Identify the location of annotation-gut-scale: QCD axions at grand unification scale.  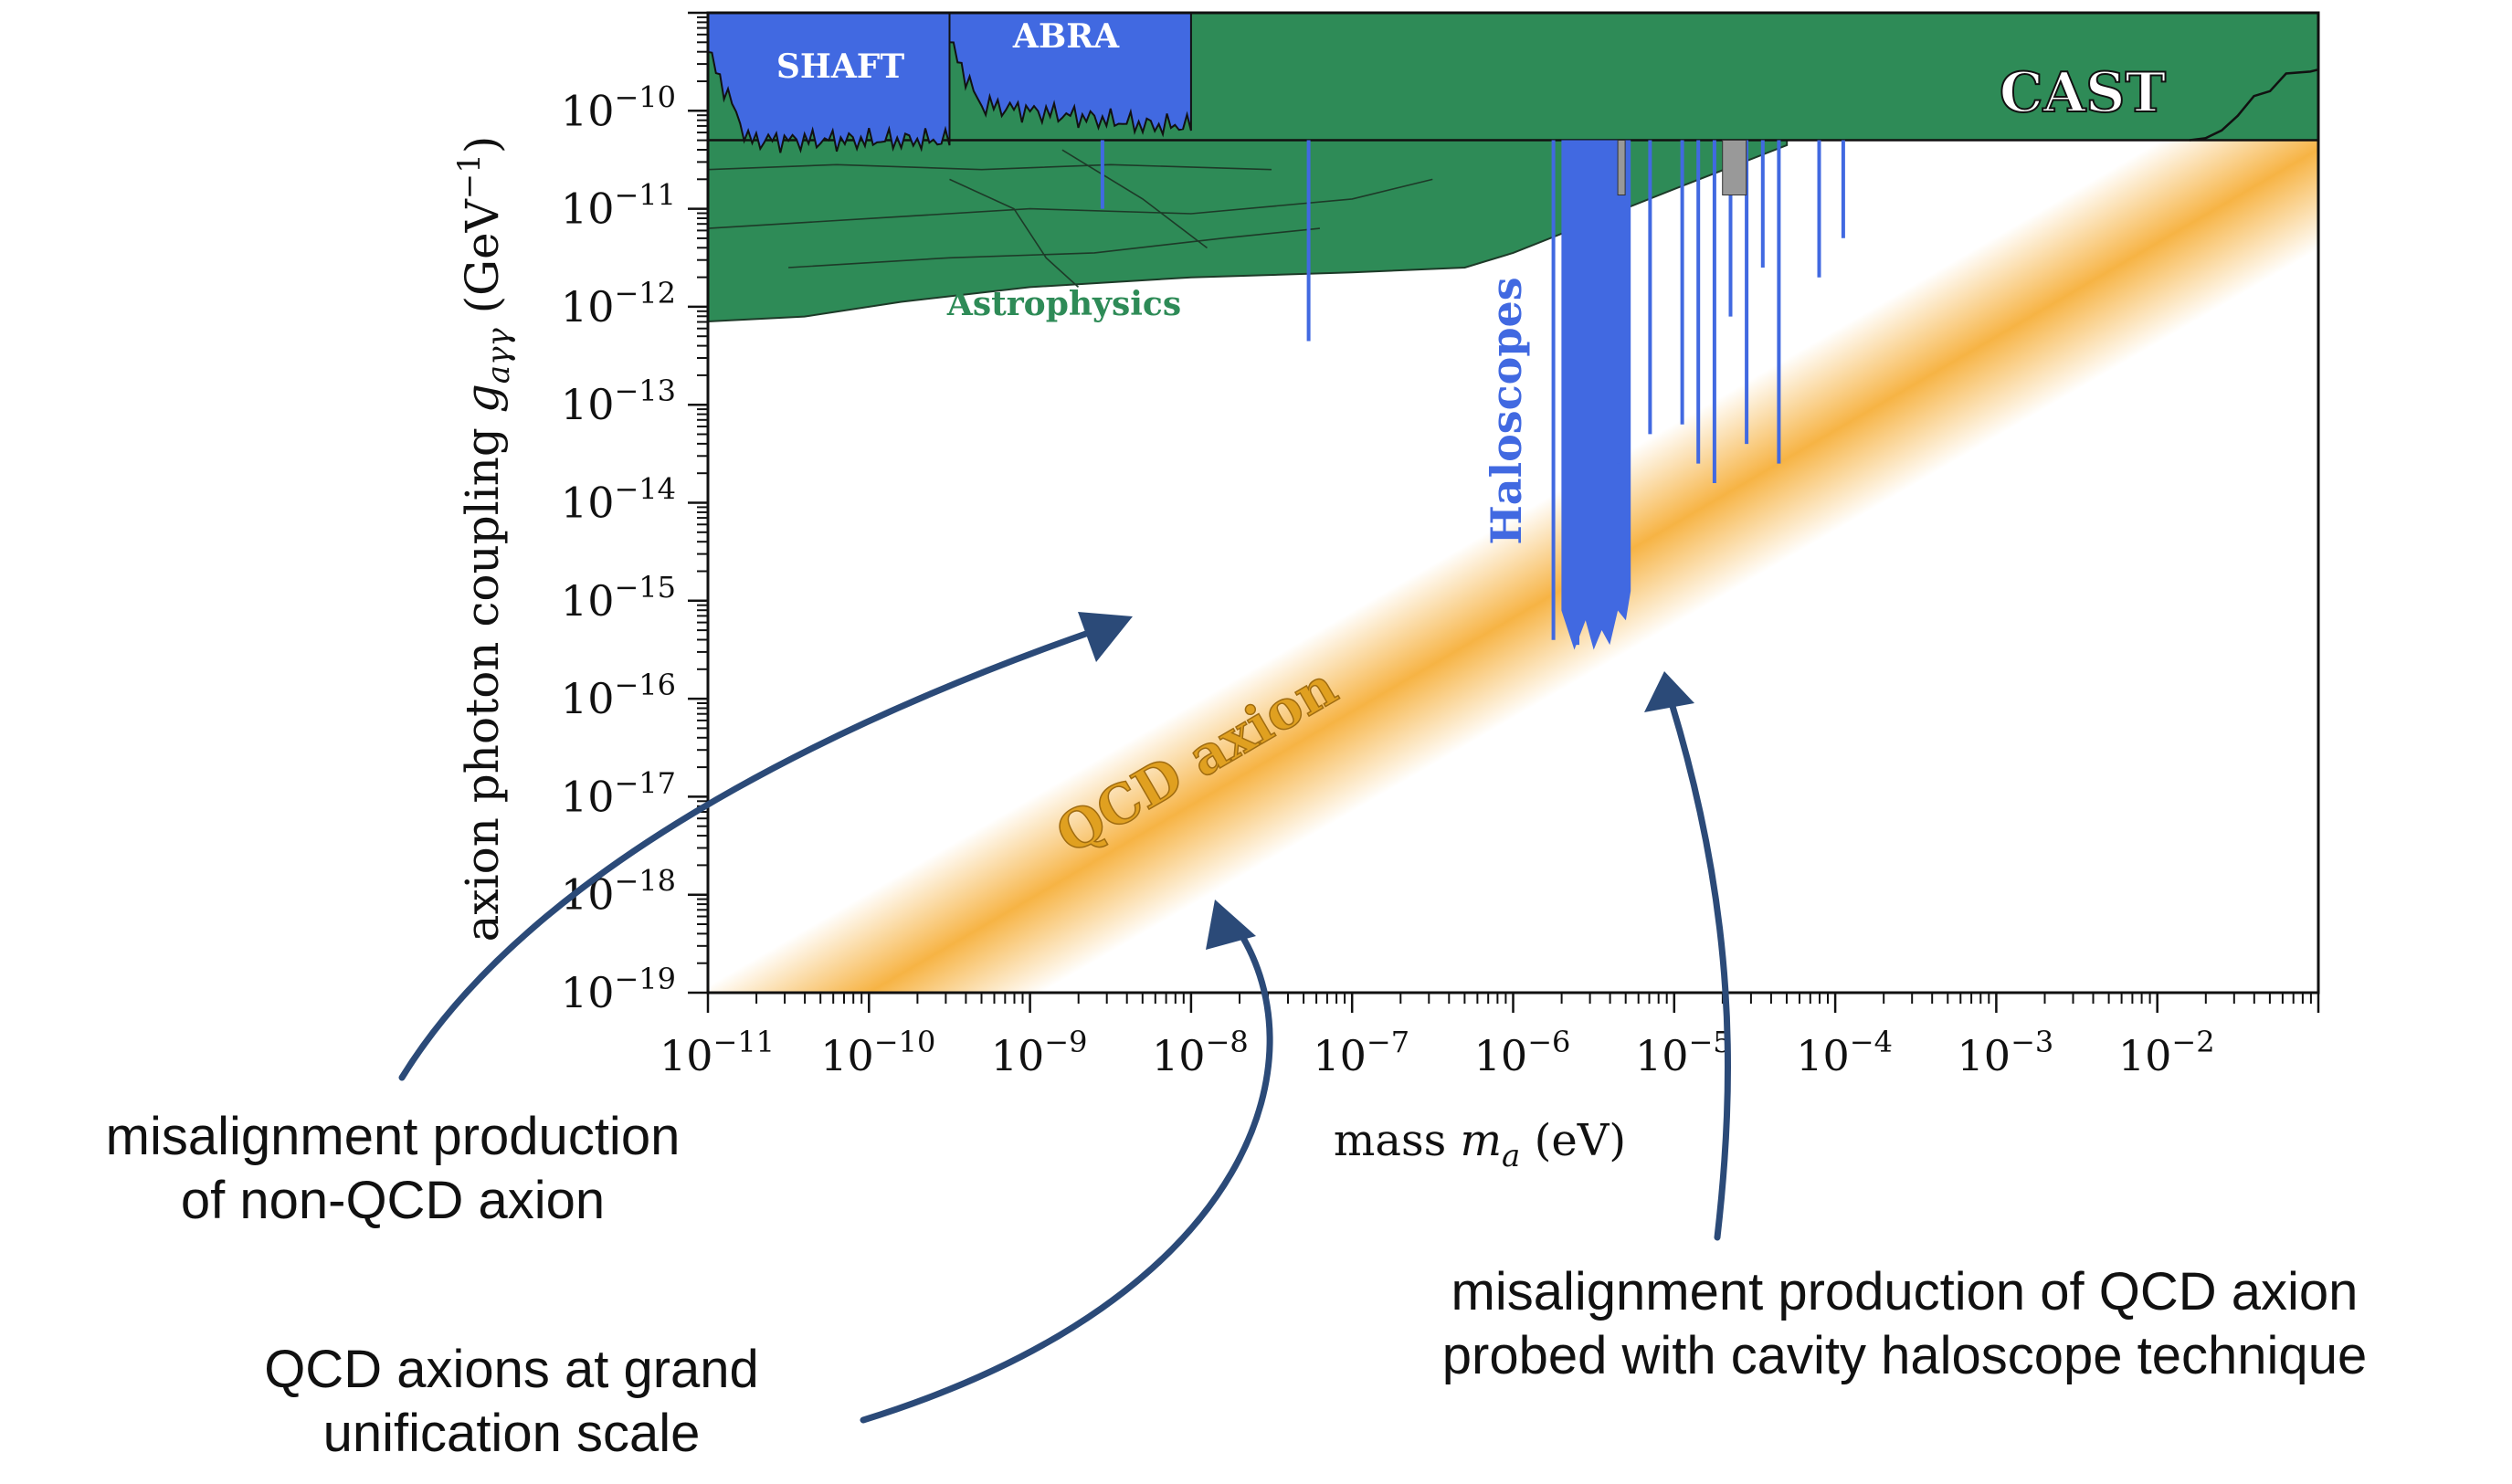
(511, 1402).